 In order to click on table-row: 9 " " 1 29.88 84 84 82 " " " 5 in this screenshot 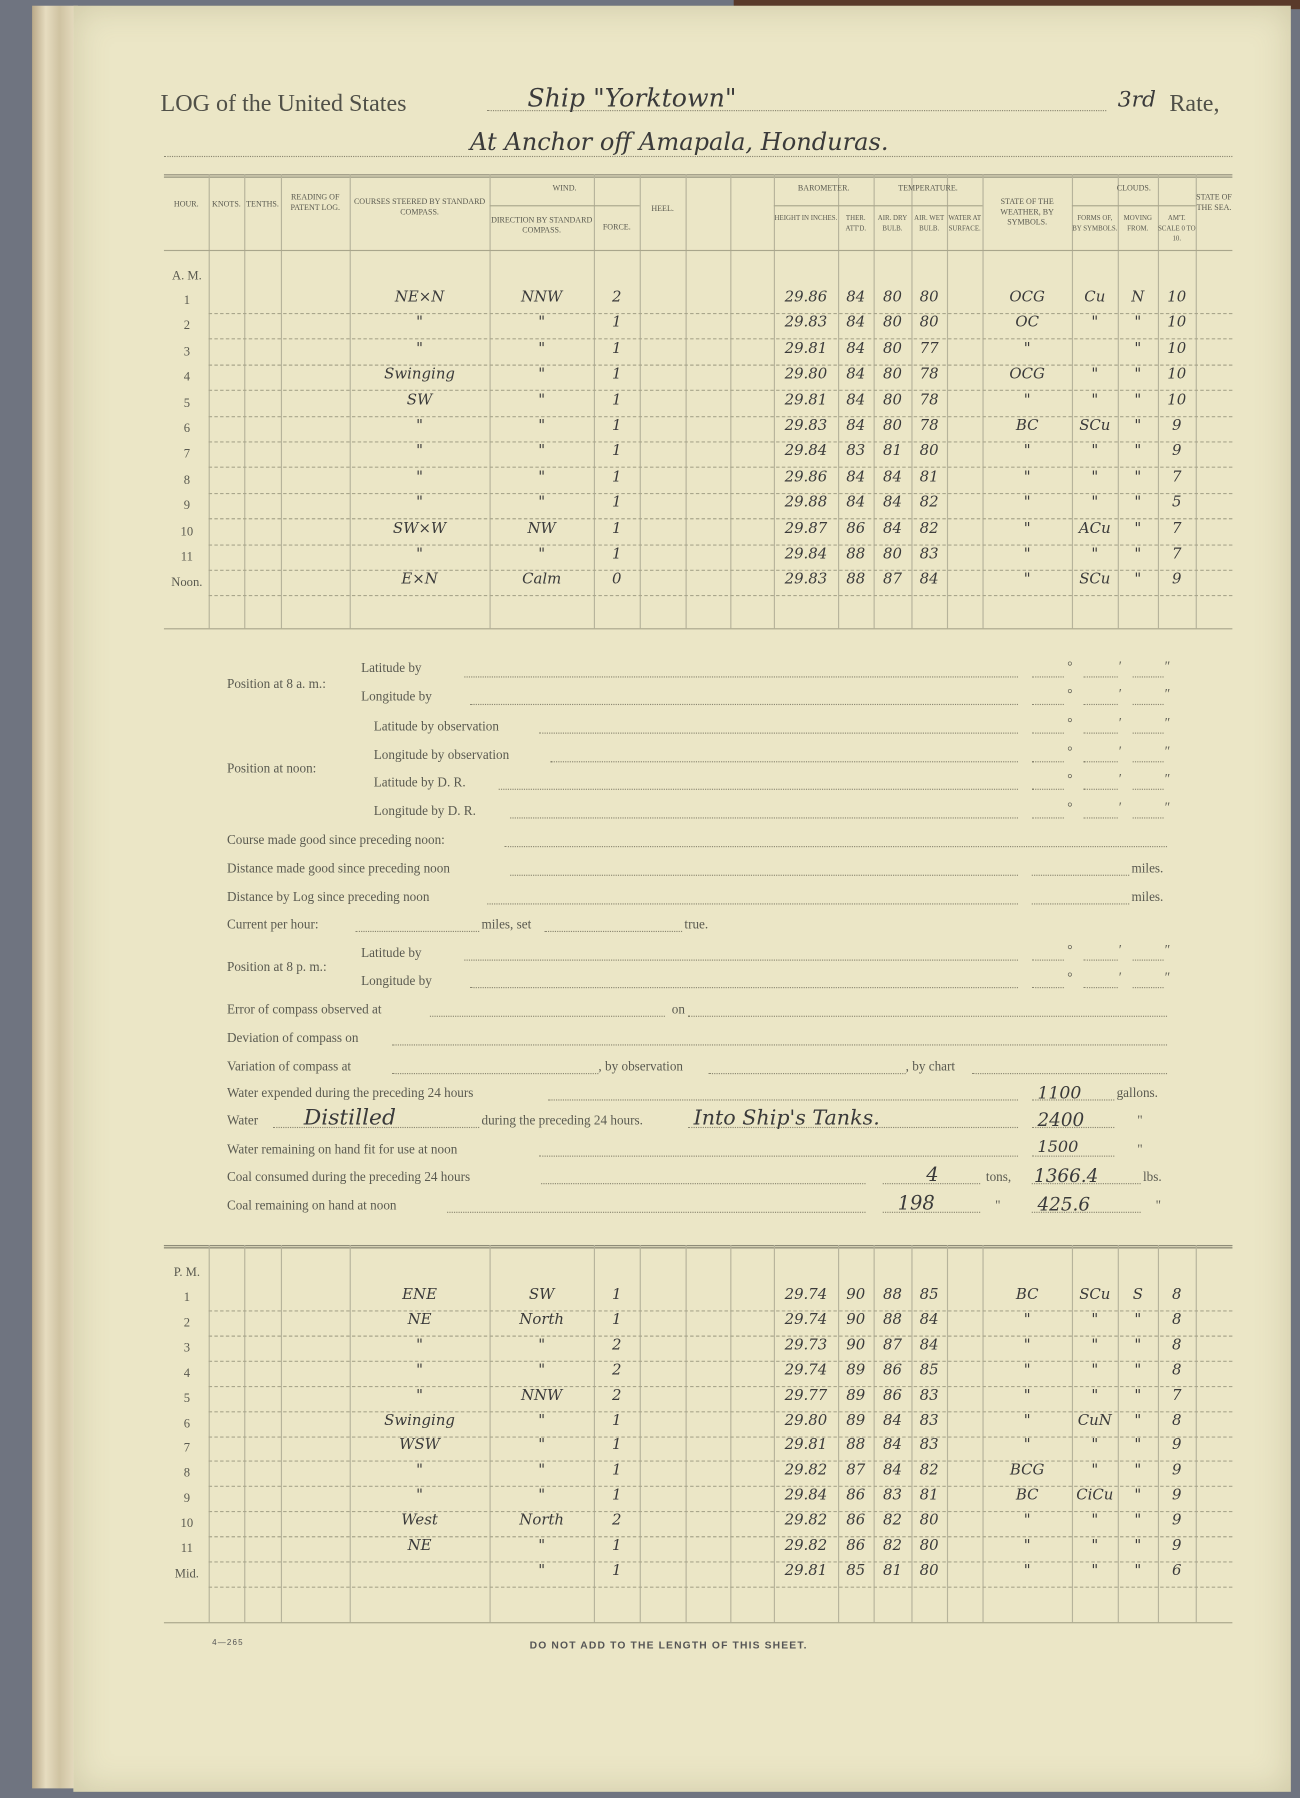, I will do `click(630, 509)`.